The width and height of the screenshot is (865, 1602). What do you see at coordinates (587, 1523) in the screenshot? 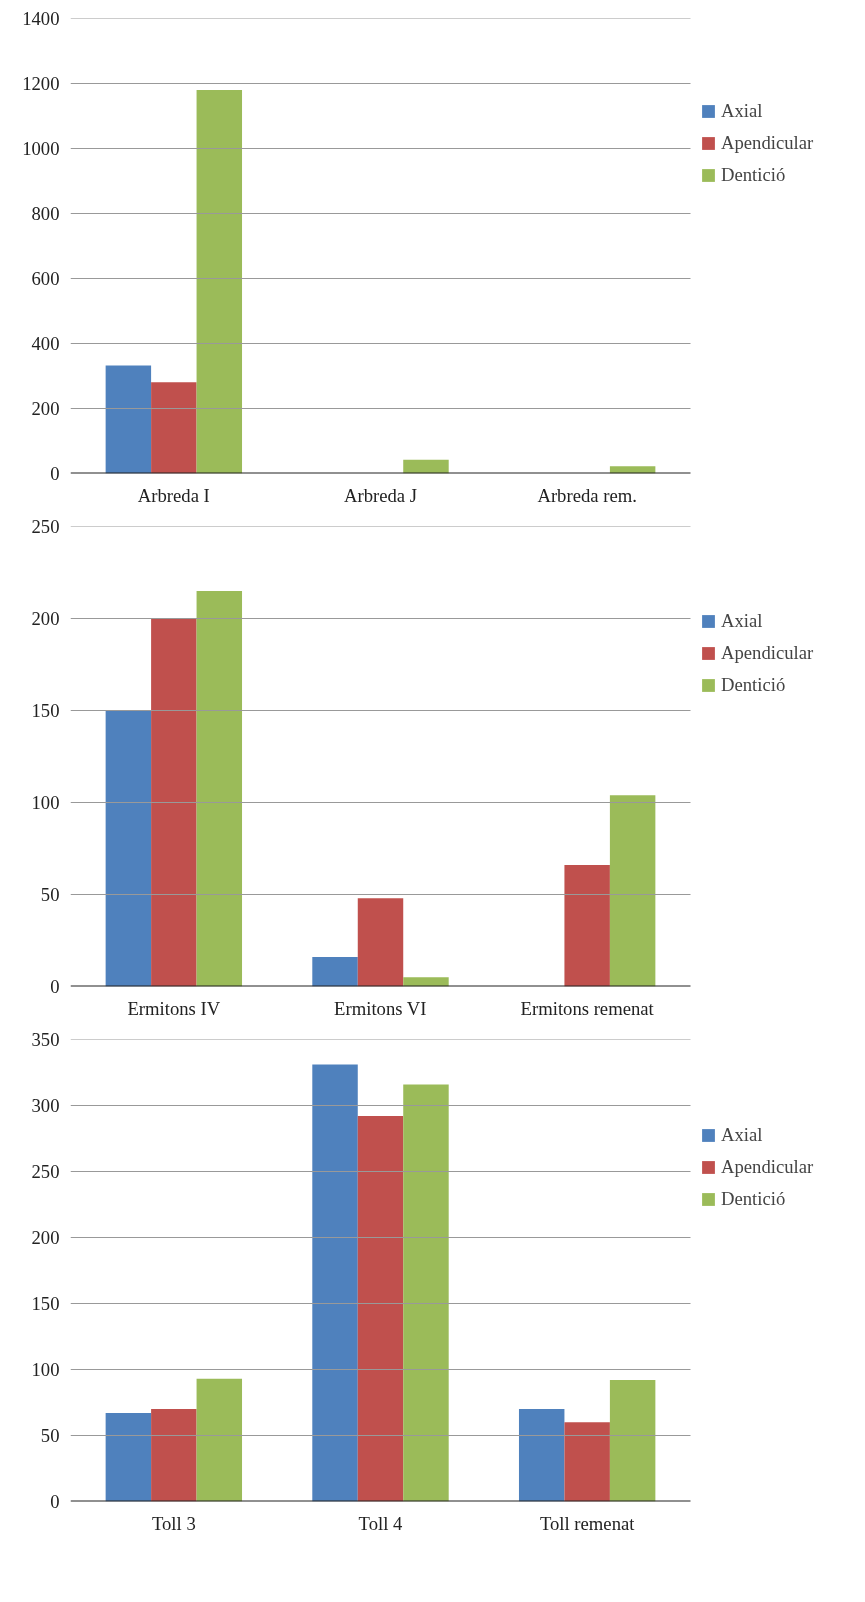
I see `x-tick-label: Toll remenat` at bounding box center [587, 1523].